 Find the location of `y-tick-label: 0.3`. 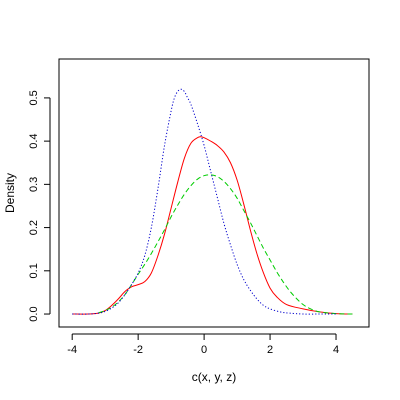

y-tick-label: 0.3 is located at coordinates (34, 184).